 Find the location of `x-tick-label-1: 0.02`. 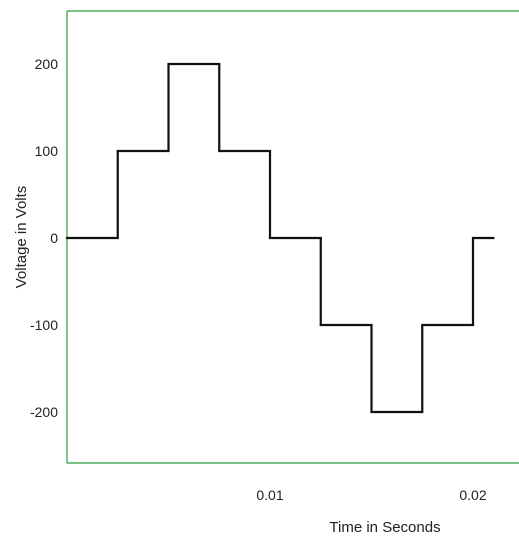

x-tick-label-1: 0.02 is located at coordinates (472, 495).